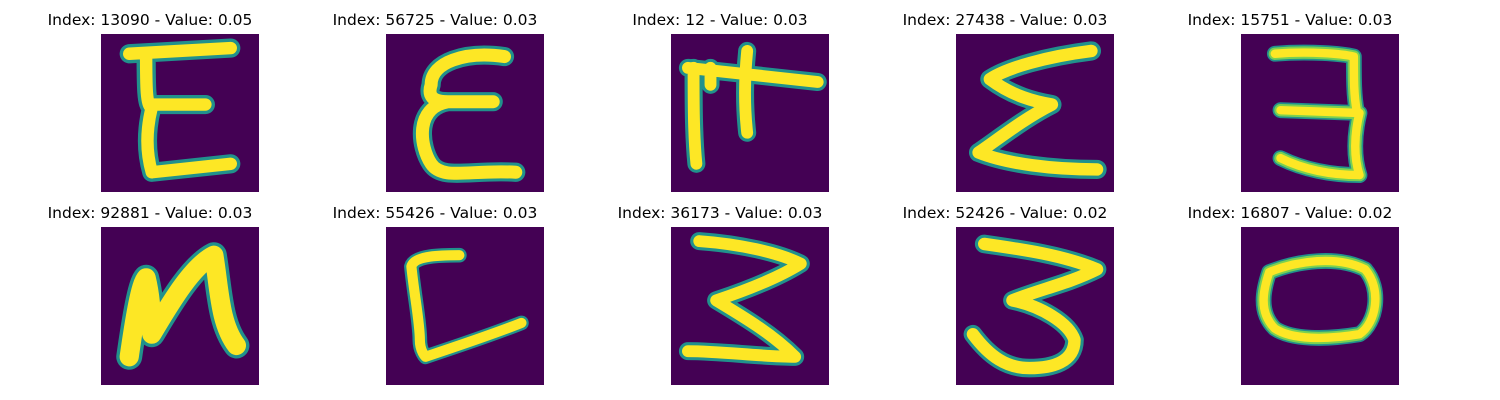 This screenshot has height=400, width=1500. I want to click on cell-title: Index: 55426 - Value: 0.03, so click(435, 213).